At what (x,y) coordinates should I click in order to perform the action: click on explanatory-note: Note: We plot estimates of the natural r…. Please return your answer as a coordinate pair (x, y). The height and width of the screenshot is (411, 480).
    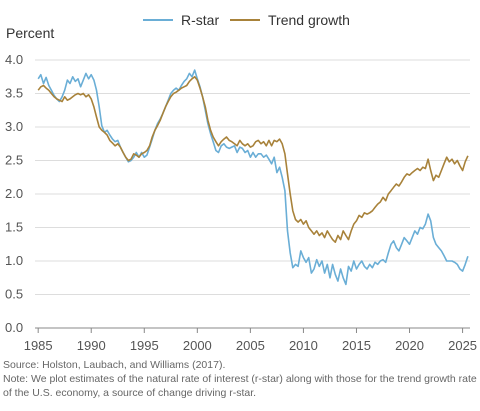
    Looking at the image, I should click on (240, 386).